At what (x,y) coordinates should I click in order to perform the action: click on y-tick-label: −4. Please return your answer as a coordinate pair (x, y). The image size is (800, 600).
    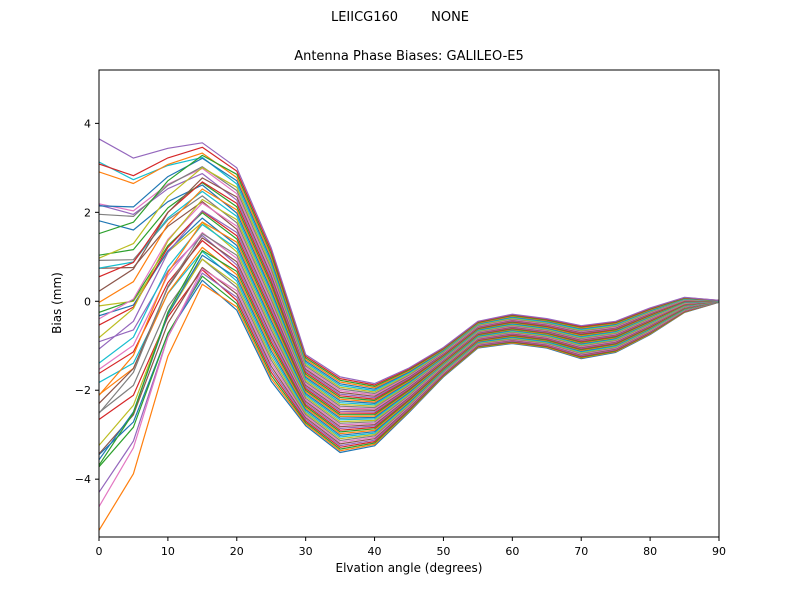
    Looking at the image, I should click on (83, 479).